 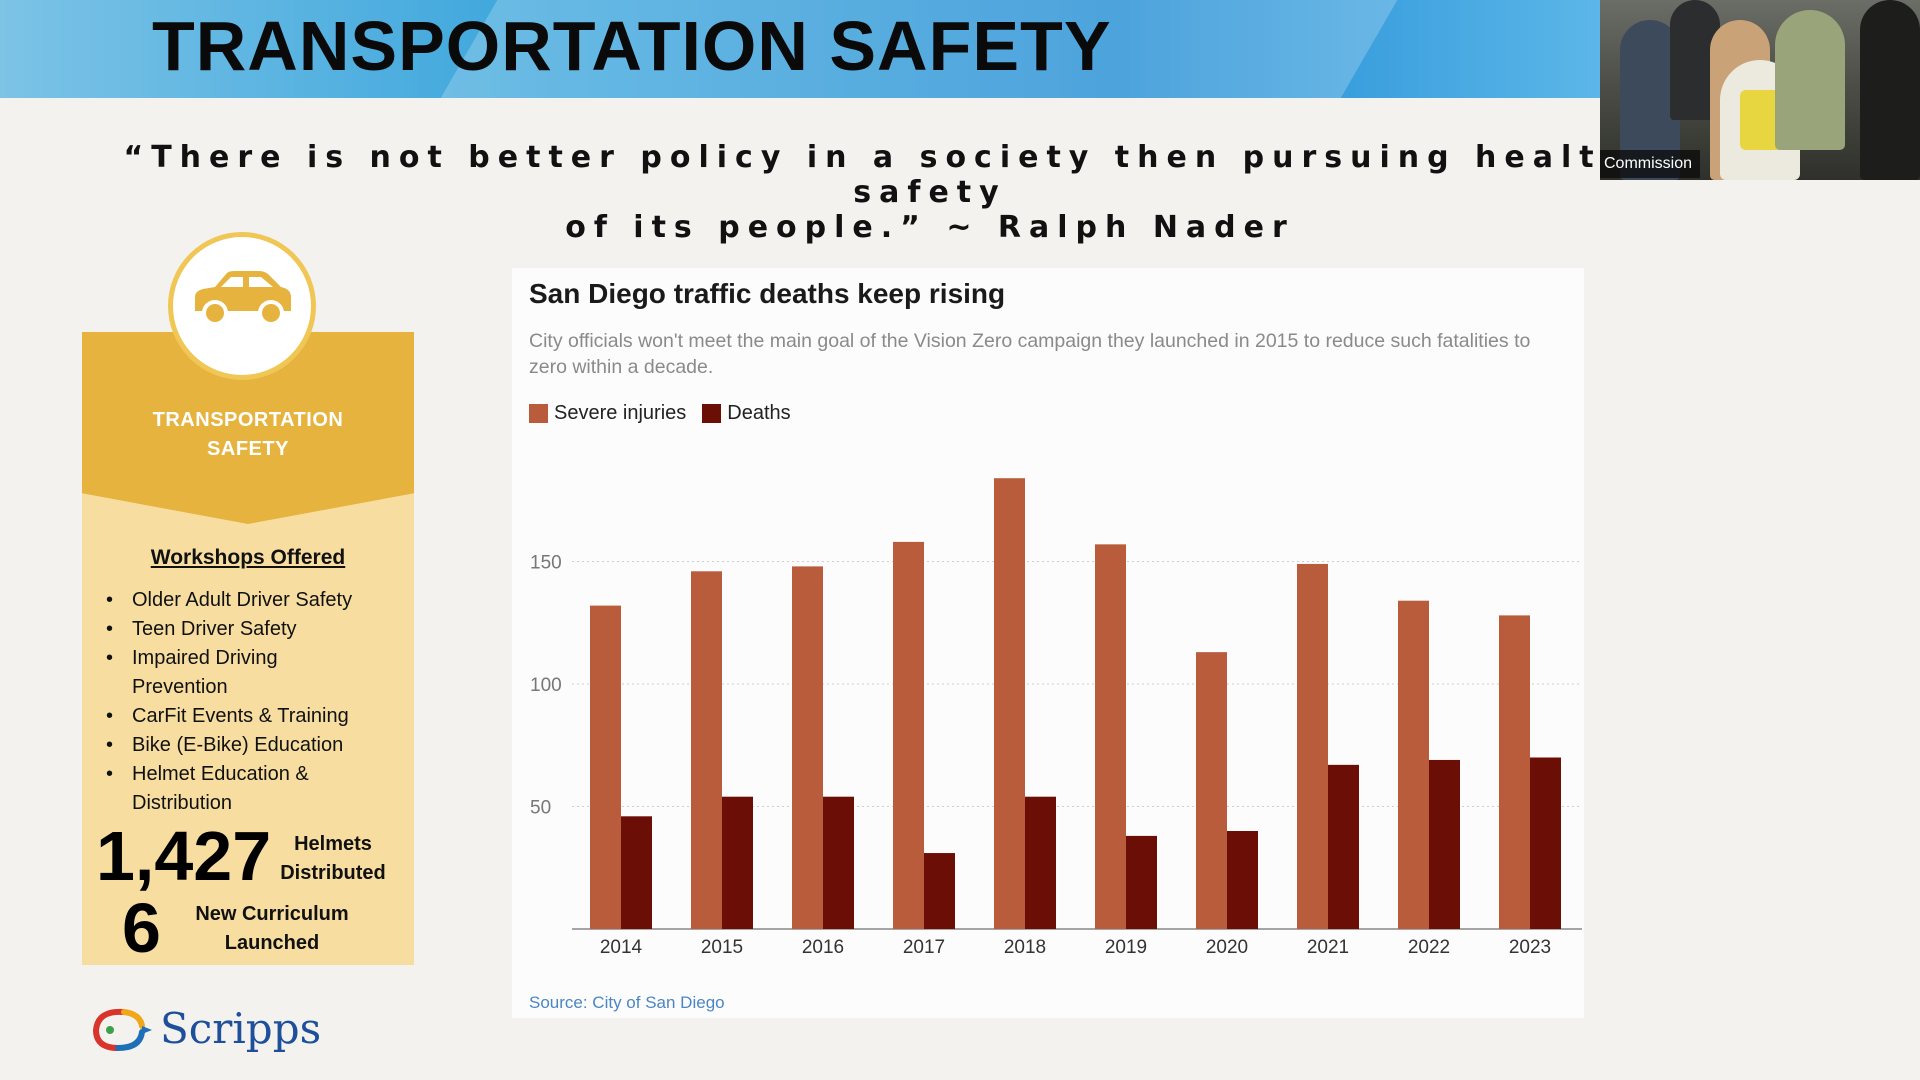 I want to click on y-tick-label: 100, so click(x=546, y=685).